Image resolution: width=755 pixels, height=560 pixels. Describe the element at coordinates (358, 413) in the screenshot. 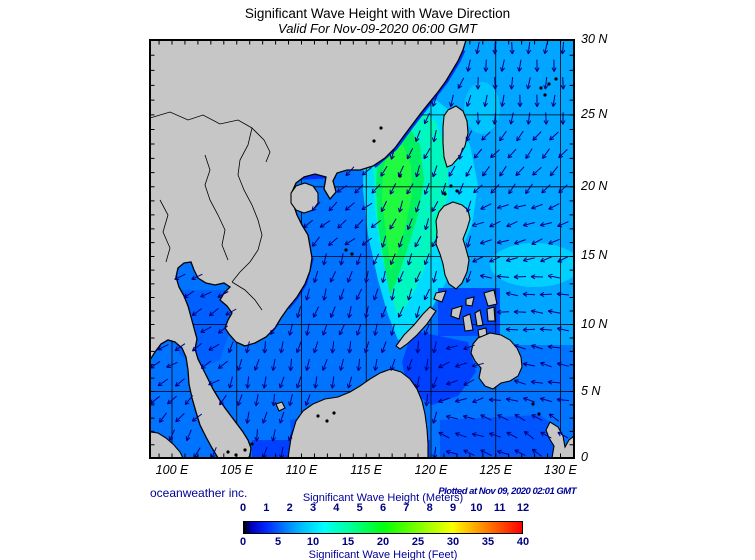

I see `land-borneo` at that location.